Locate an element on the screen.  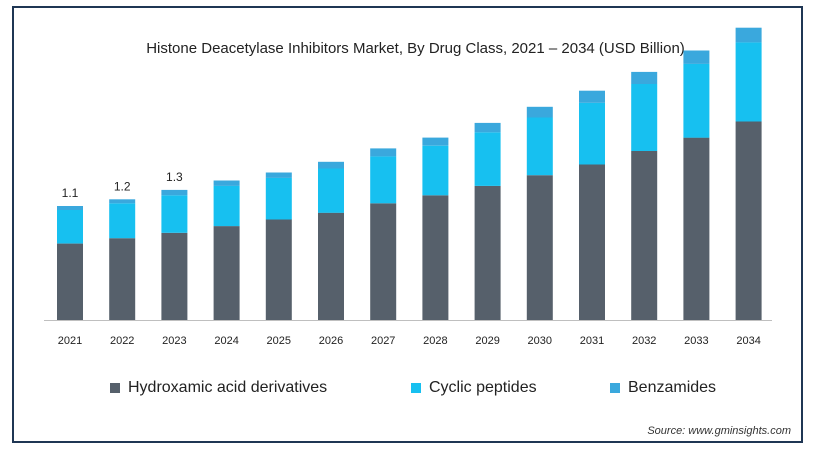
x-tick-label-2025: 2025 is located at coordinates (279, 341).